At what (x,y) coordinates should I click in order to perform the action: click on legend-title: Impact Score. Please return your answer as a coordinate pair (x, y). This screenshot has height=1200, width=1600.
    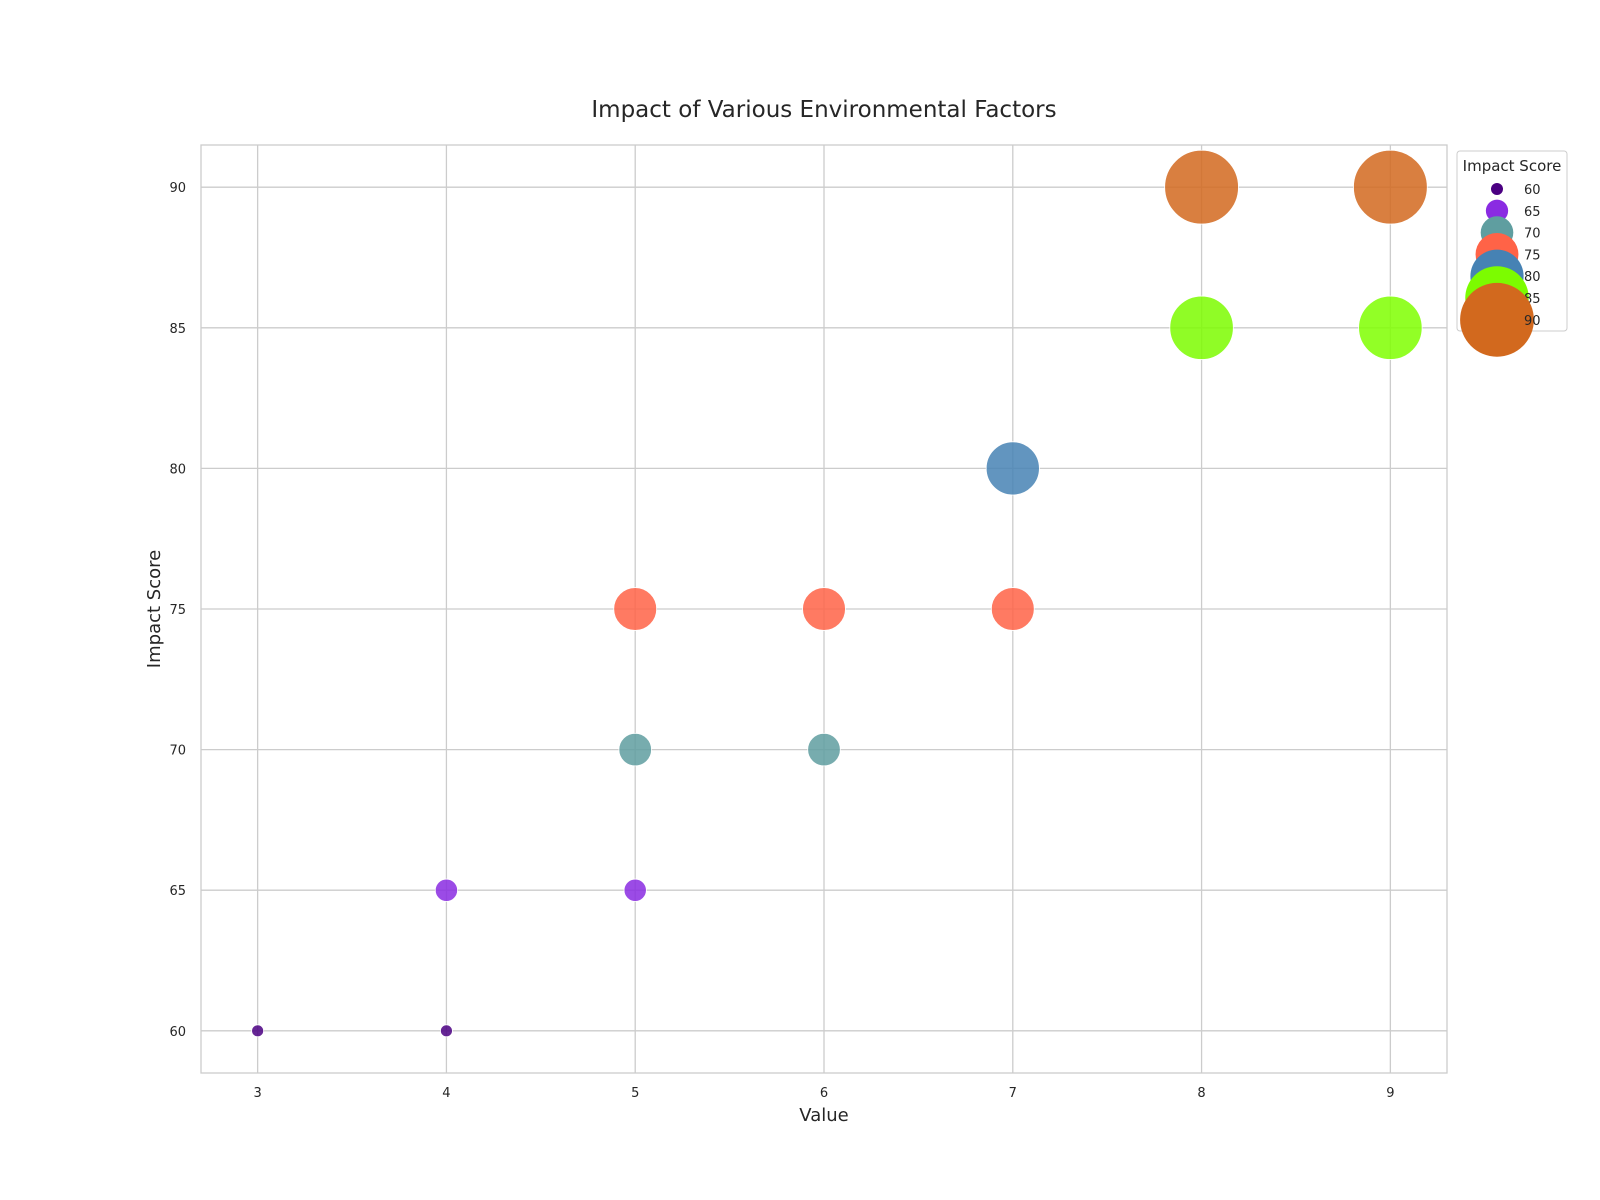
    Looking at the image, I should click on (1512, 166).